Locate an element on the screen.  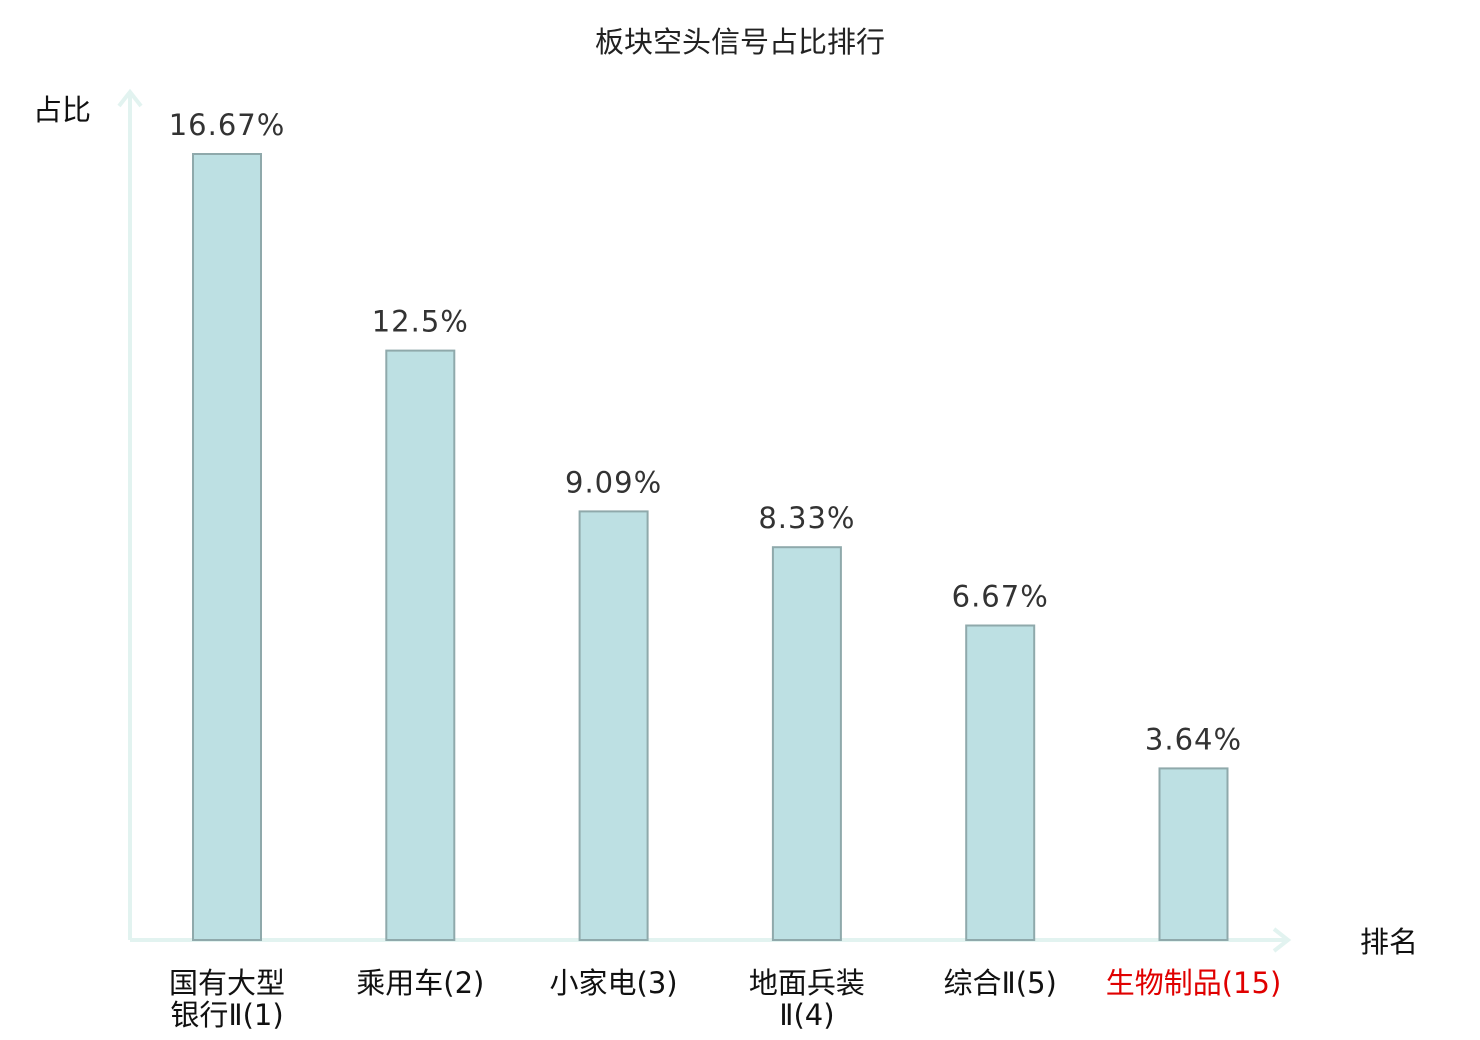
category-label: 银行Ⅱ(1) is located at coordinates (226, 1015).